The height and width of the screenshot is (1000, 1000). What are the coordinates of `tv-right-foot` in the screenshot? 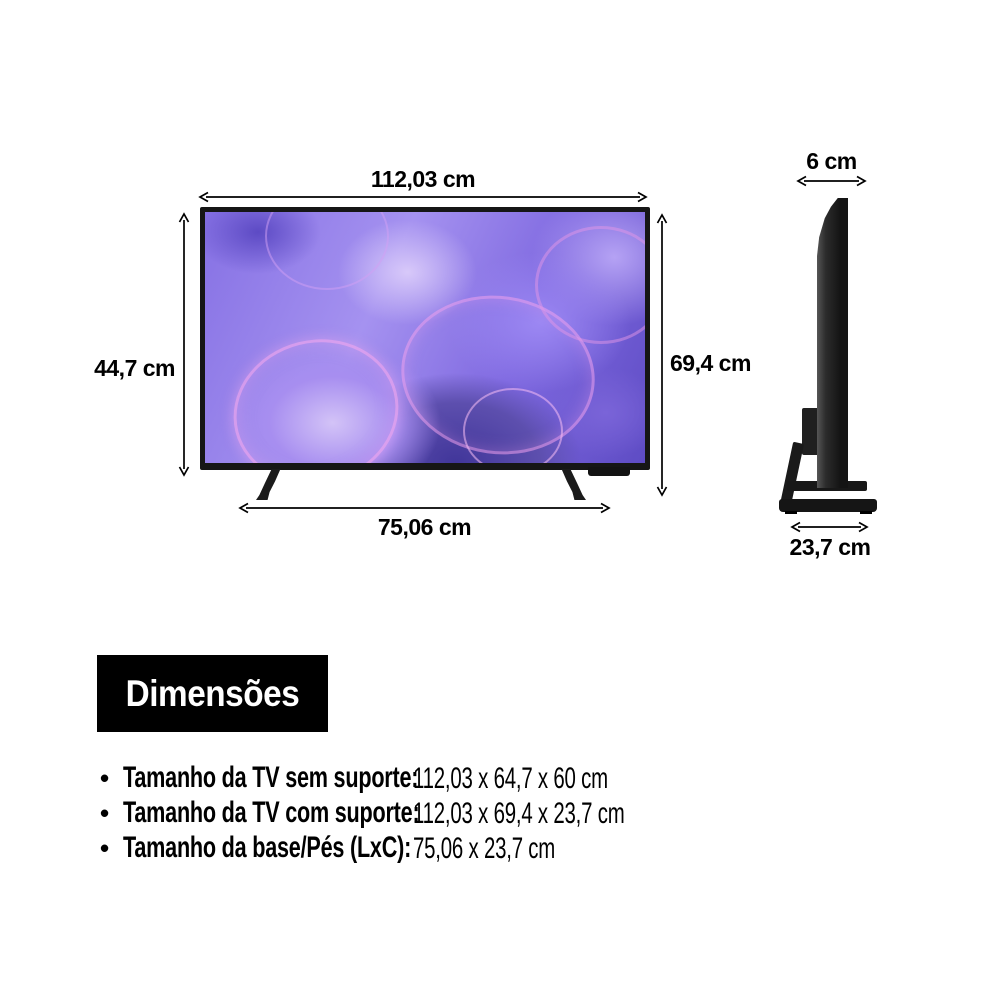 It's located at (569, 484).